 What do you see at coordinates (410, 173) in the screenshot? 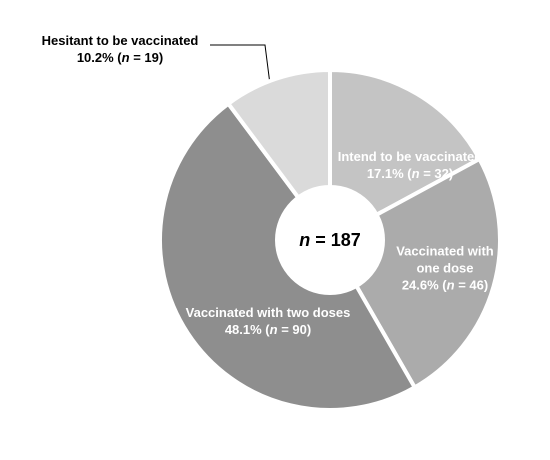
I see `value-label: 17.1% (n = 32)` at bounding box center [410, 173].